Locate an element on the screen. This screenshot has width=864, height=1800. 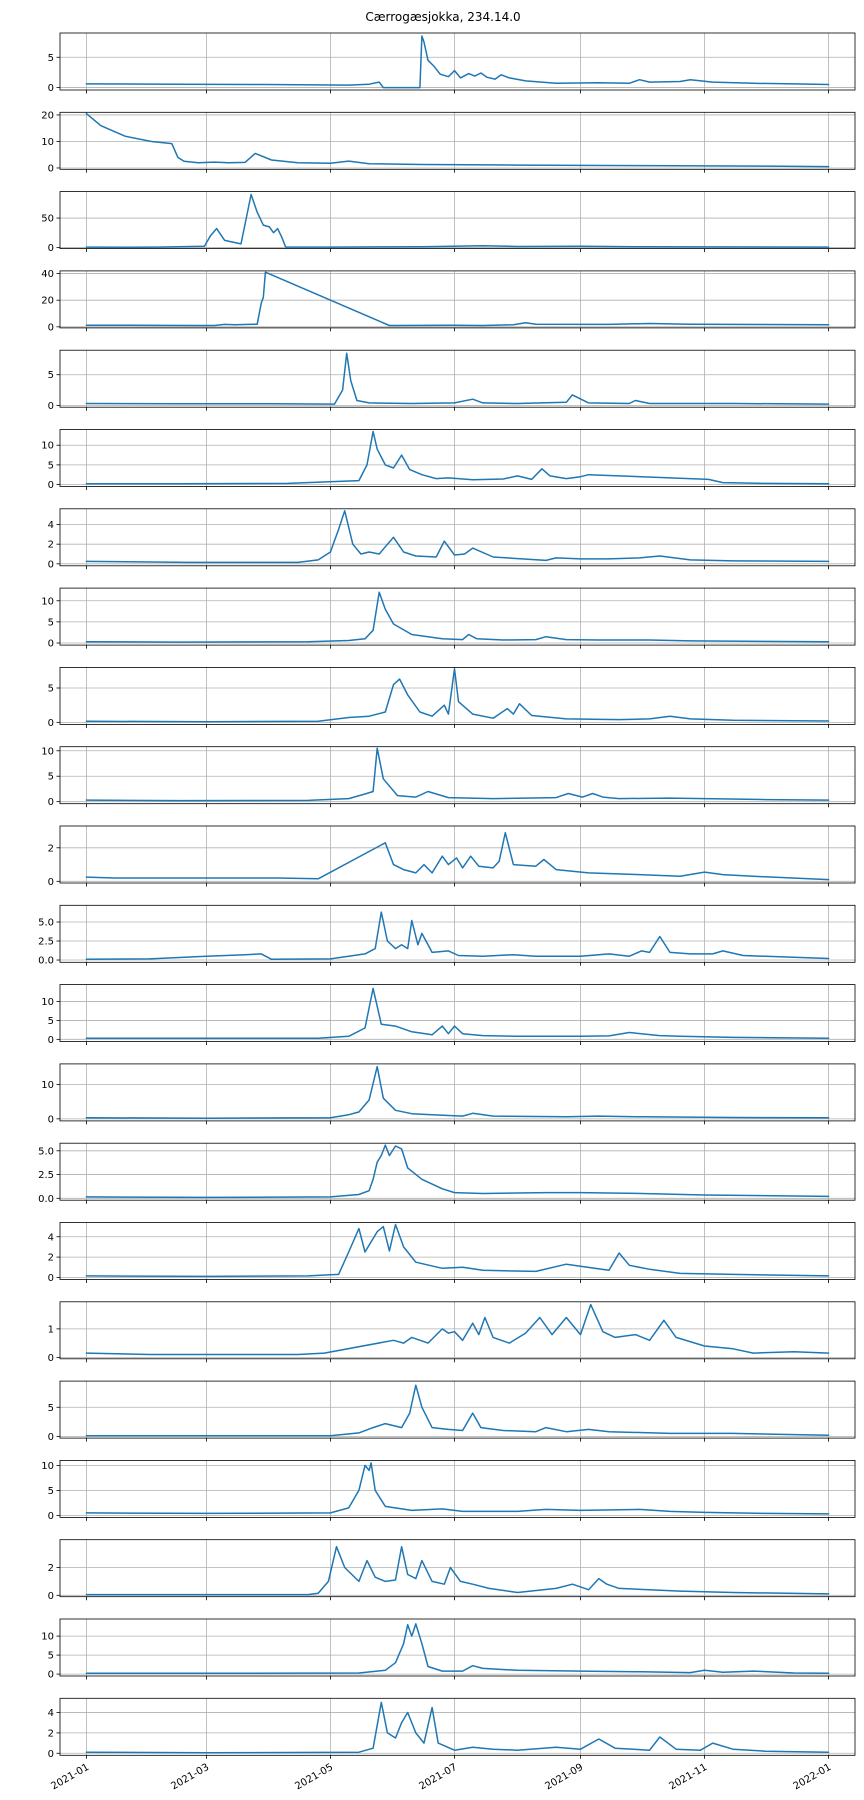
panel-2: 0 10 20 is located at coordinates (448, 142).